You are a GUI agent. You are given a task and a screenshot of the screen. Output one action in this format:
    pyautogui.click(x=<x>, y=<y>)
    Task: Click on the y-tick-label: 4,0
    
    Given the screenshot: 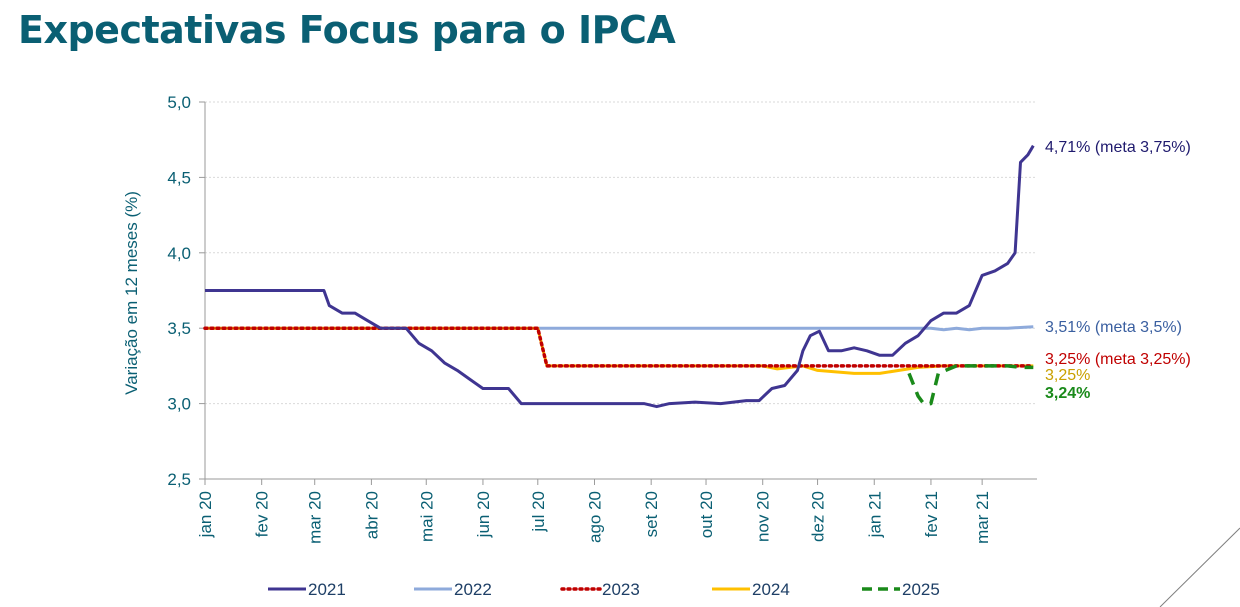 What is the action you would take?
    pyautogui.click(x=179, y=253)
    